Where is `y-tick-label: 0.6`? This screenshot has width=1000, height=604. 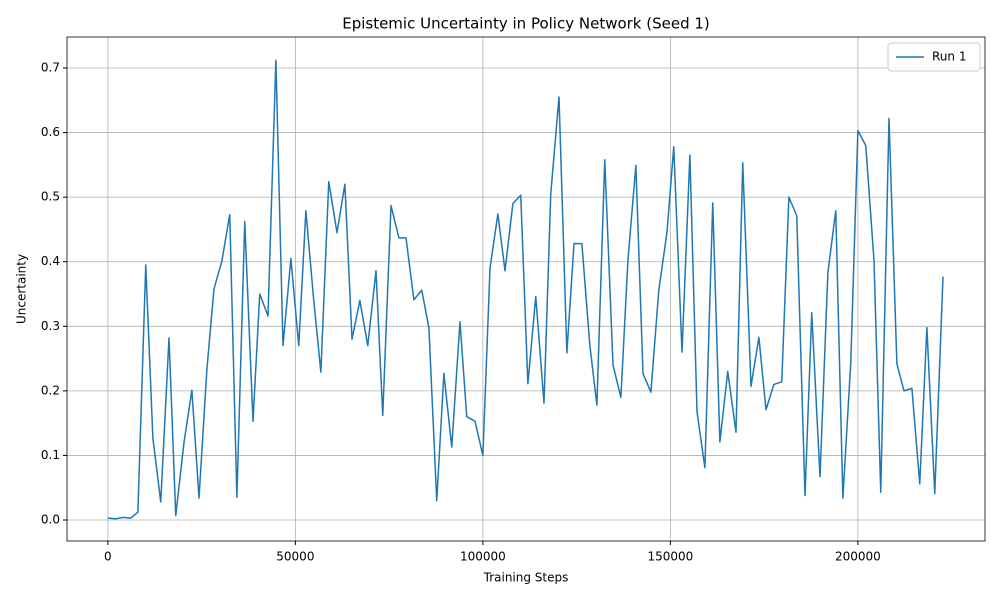 y-tick-label: 0.6 is located at coordinates (50, 132).